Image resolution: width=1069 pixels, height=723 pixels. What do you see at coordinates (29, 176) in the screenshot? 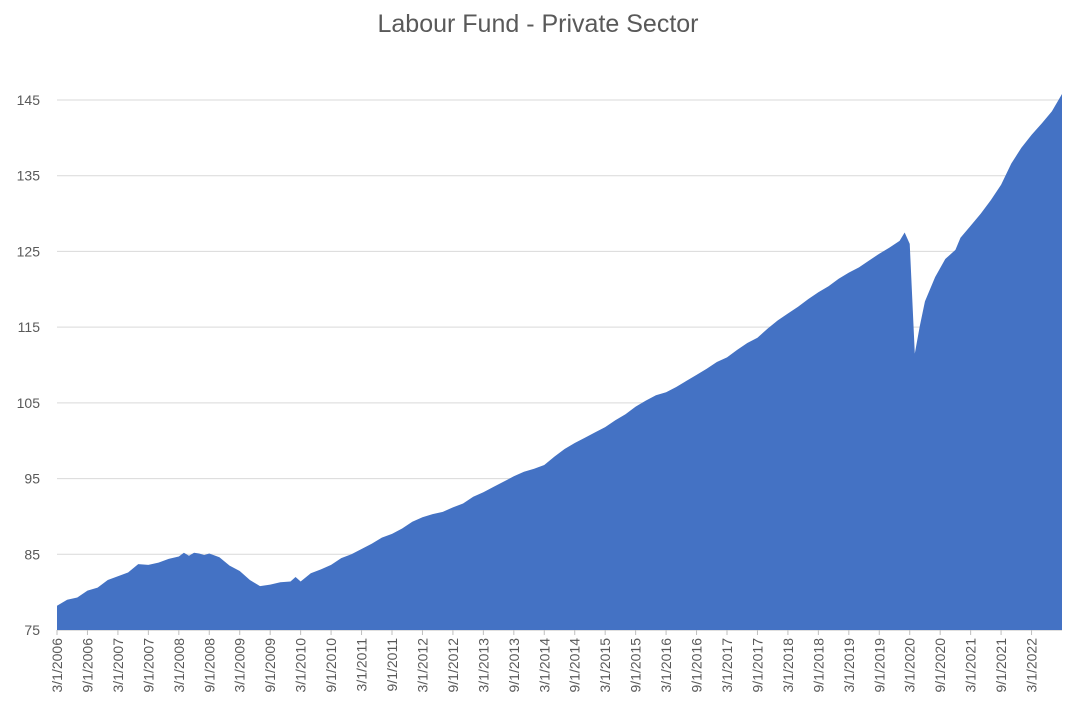
I see `y-tick-label: 135` at bounding box center [29, 176].